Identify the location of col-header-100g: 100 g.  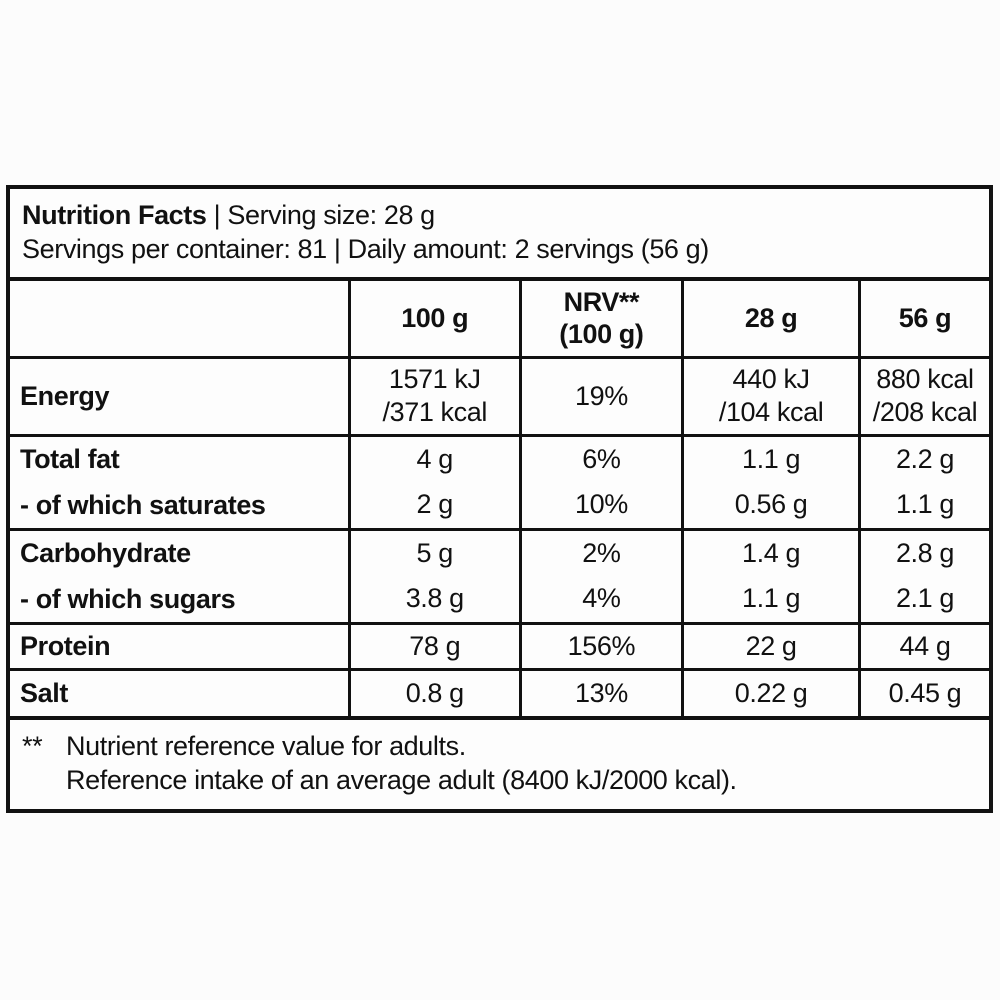
(434, 318).